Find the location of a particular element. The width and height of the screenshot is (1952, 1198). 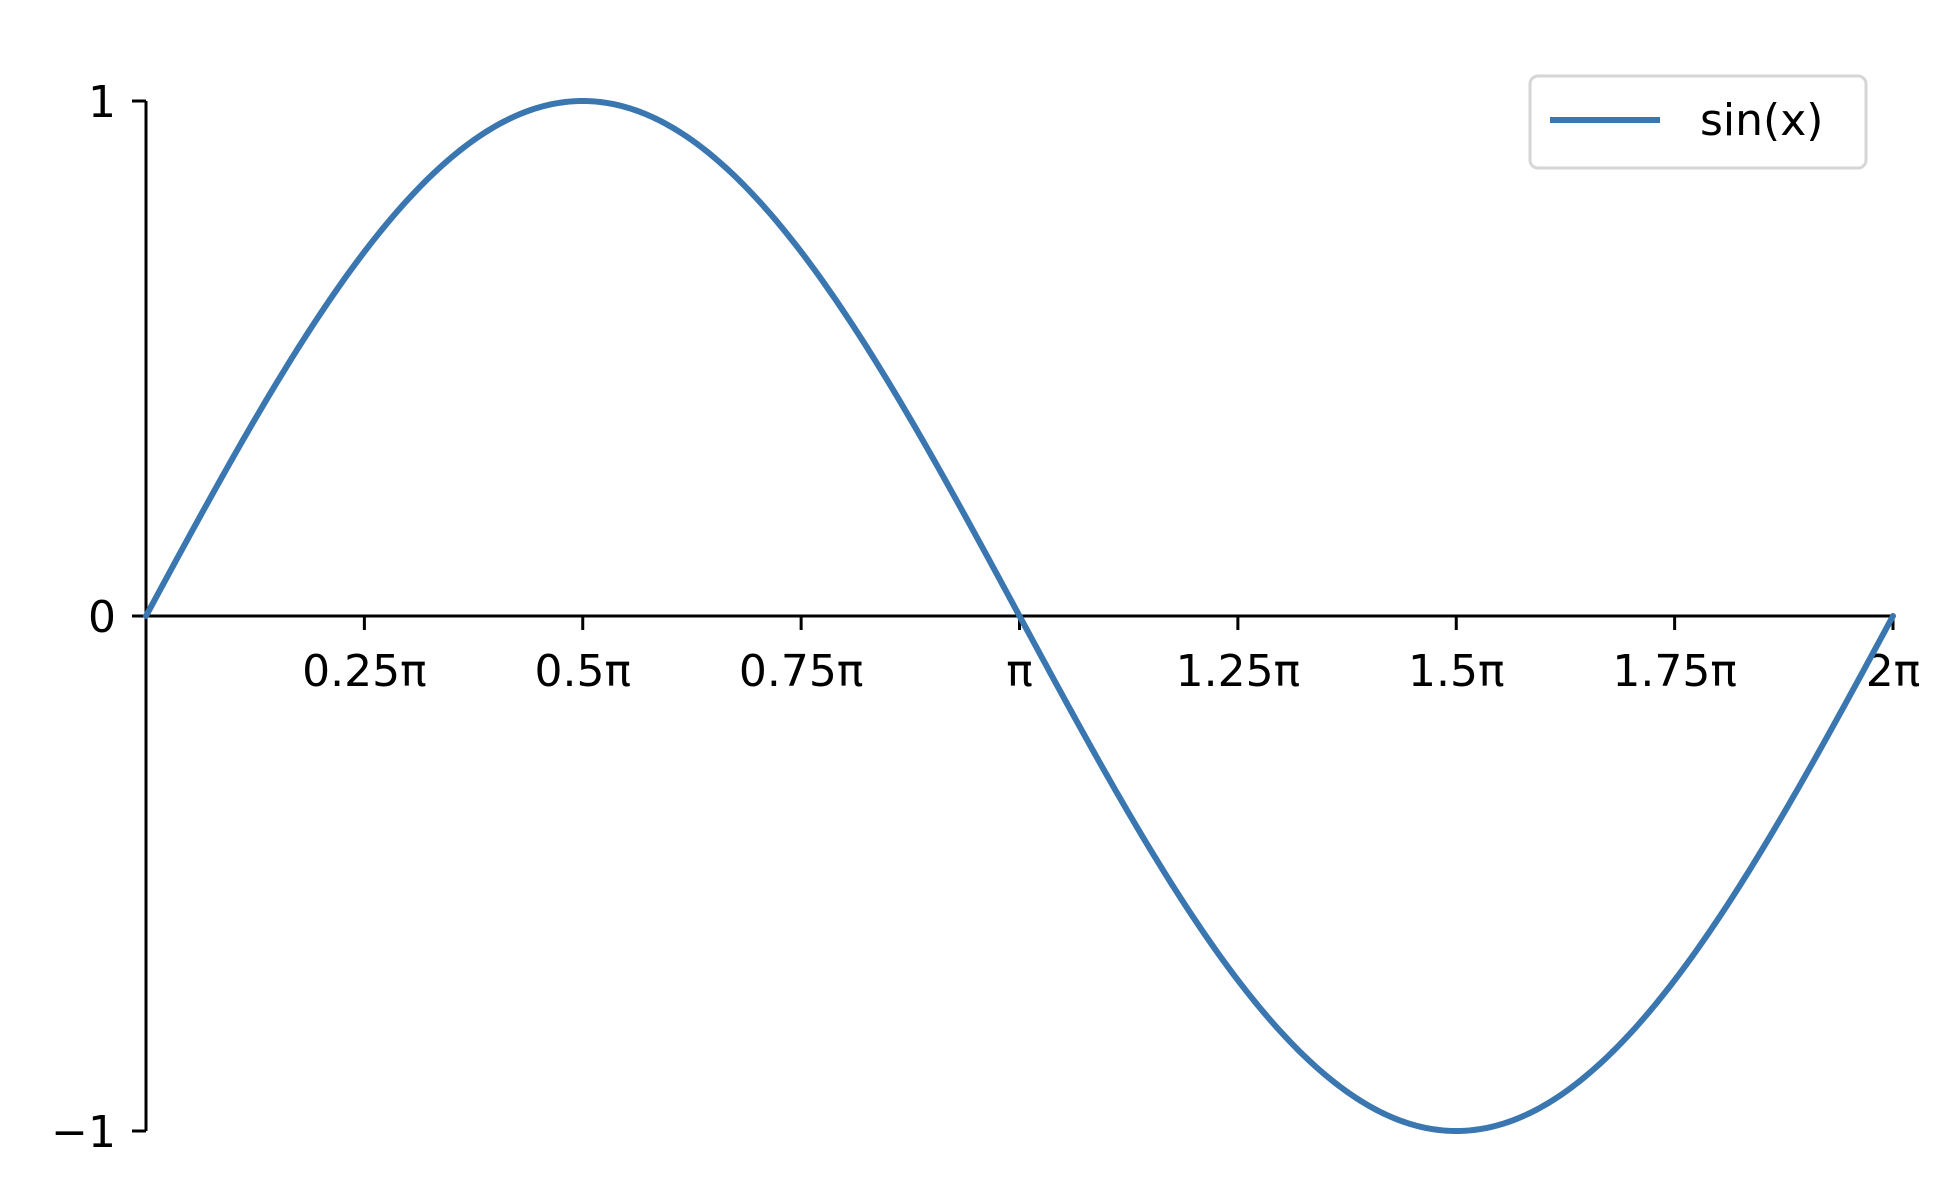

x-tick-label: 1.5π is located at coordinates (1456, 671).